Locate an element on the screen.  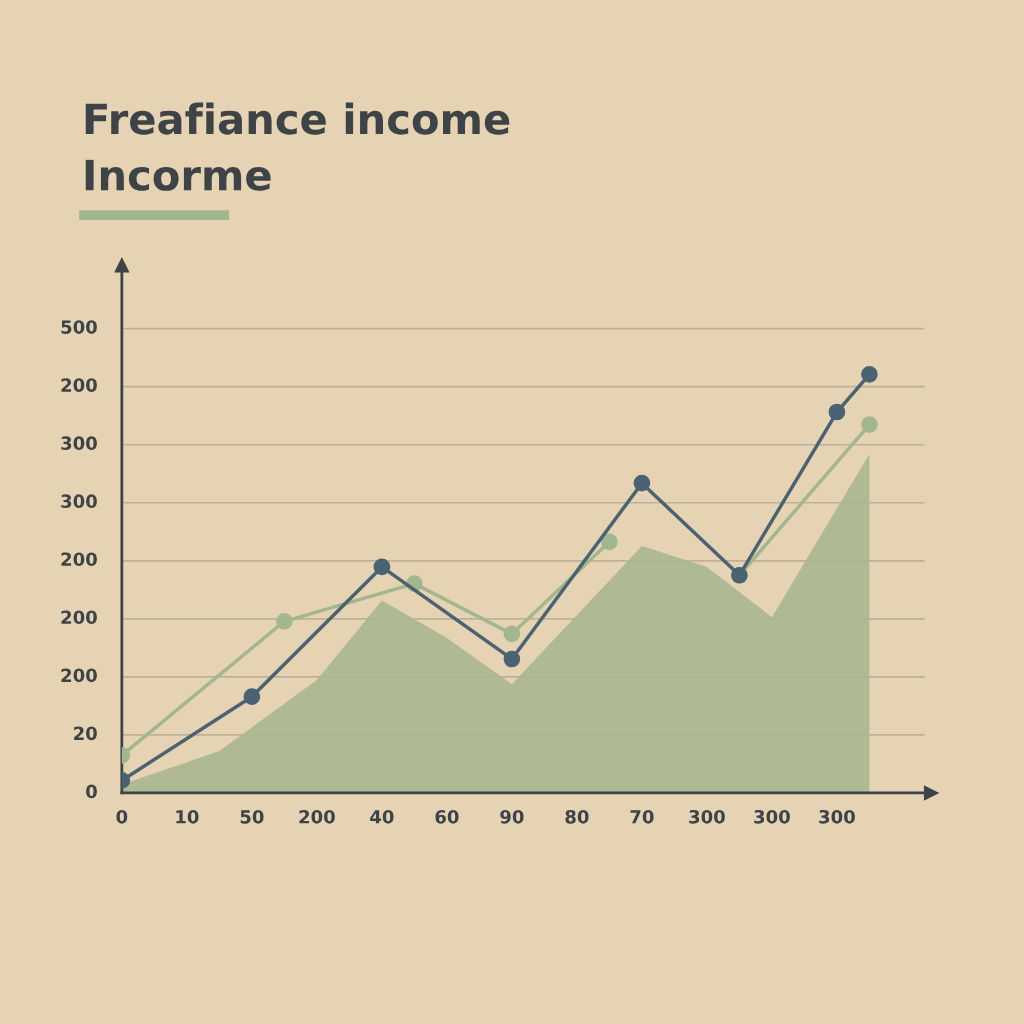
text: 500 is located at coordinates (79, 327).